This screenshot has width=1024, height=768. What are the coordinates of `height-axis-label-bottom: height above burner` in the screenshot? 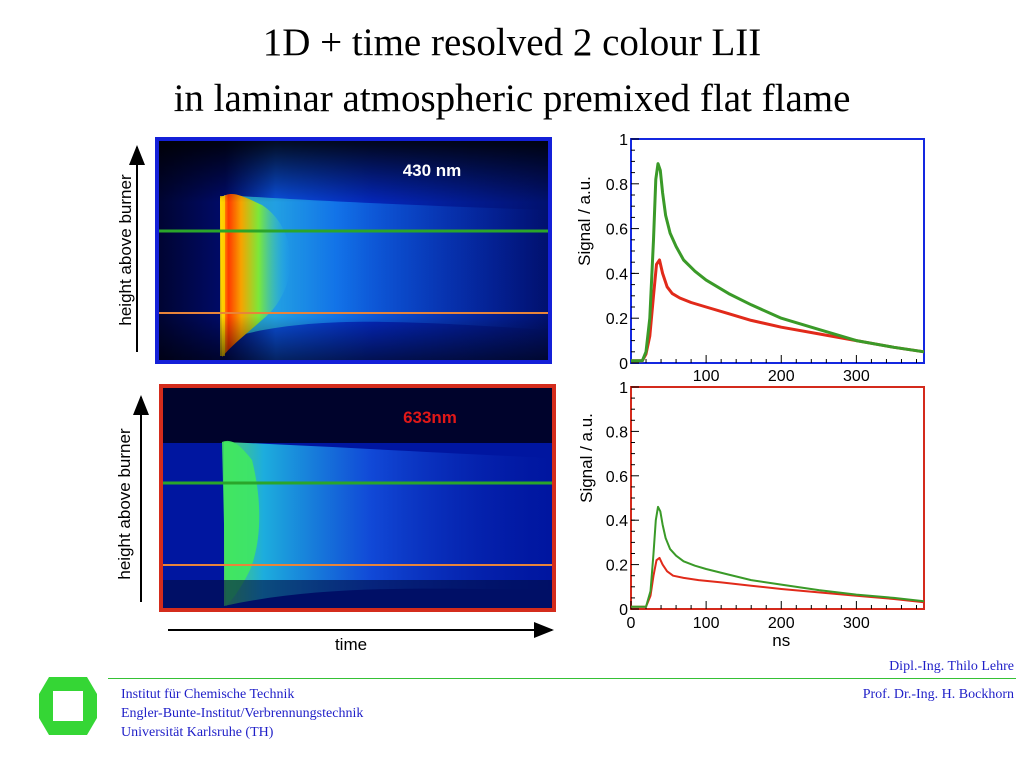 It's located at (124, 504).